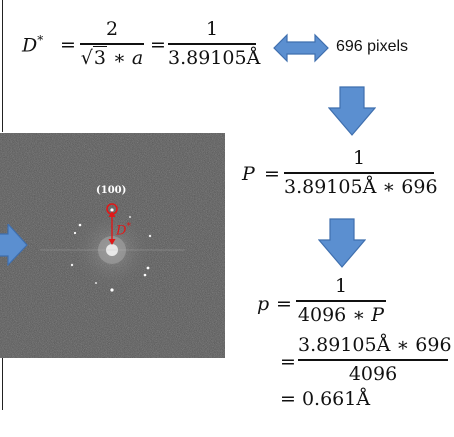 Image resolution: width=454 pixels, height=437 pixels. I want to click on eq2-equals: =, so click(272, 174).